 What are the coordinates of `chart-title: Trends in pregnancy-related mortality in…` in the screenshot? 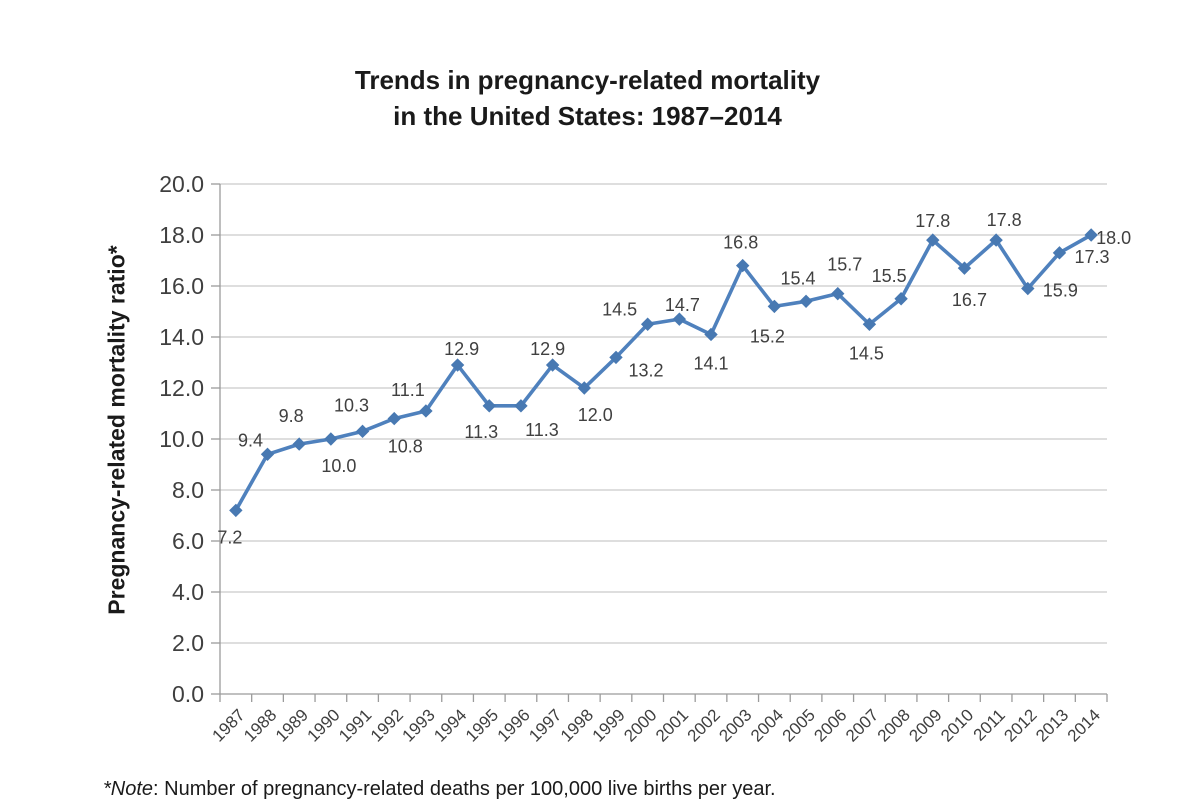 It's located at (587, 98).